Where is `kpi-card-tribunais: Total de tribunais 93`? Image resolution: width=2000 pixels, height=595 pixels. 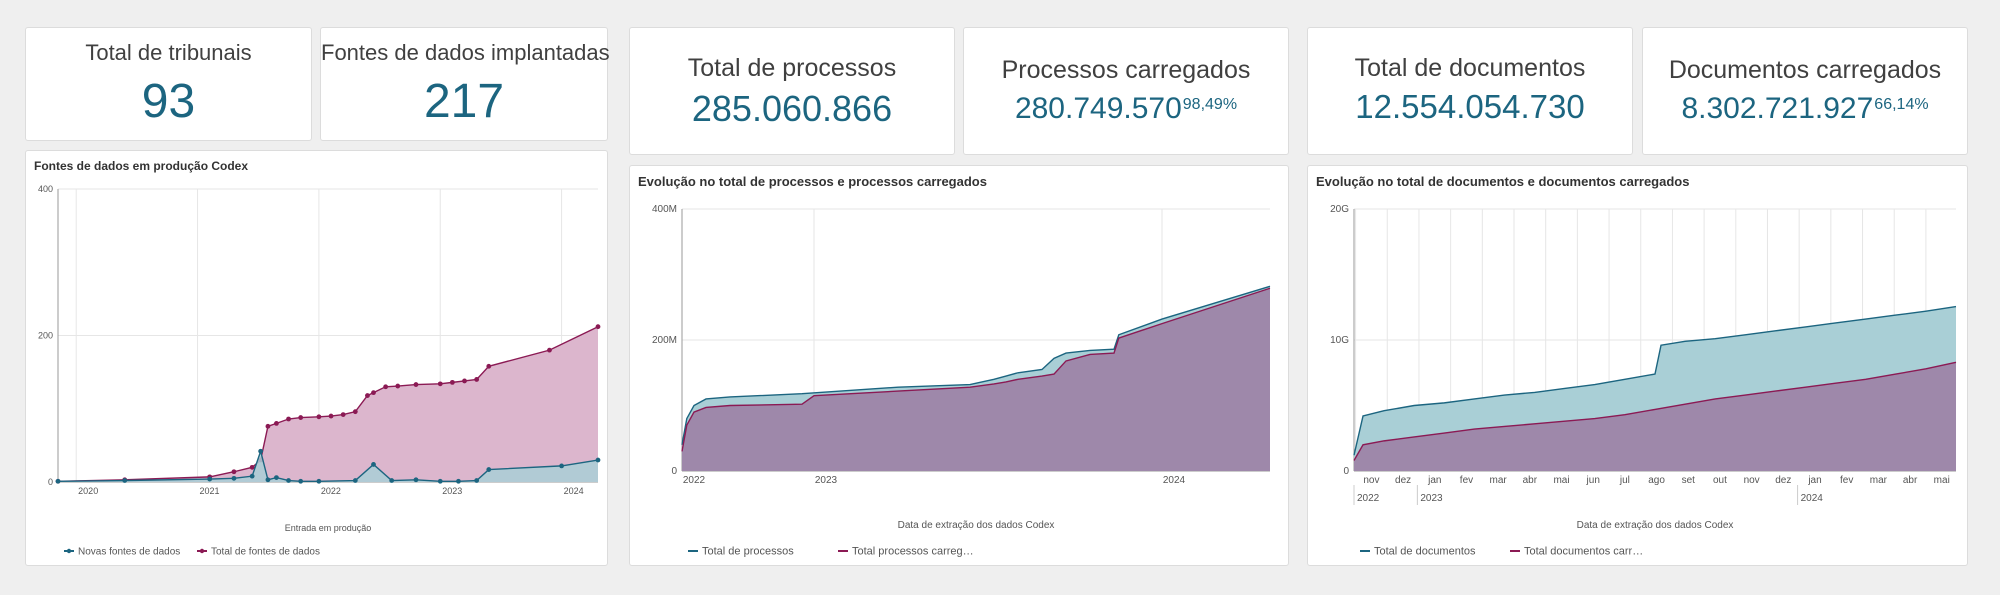
kpi-card-tribunais: Total de tribunais 93 is located at coordinates (168, 84).